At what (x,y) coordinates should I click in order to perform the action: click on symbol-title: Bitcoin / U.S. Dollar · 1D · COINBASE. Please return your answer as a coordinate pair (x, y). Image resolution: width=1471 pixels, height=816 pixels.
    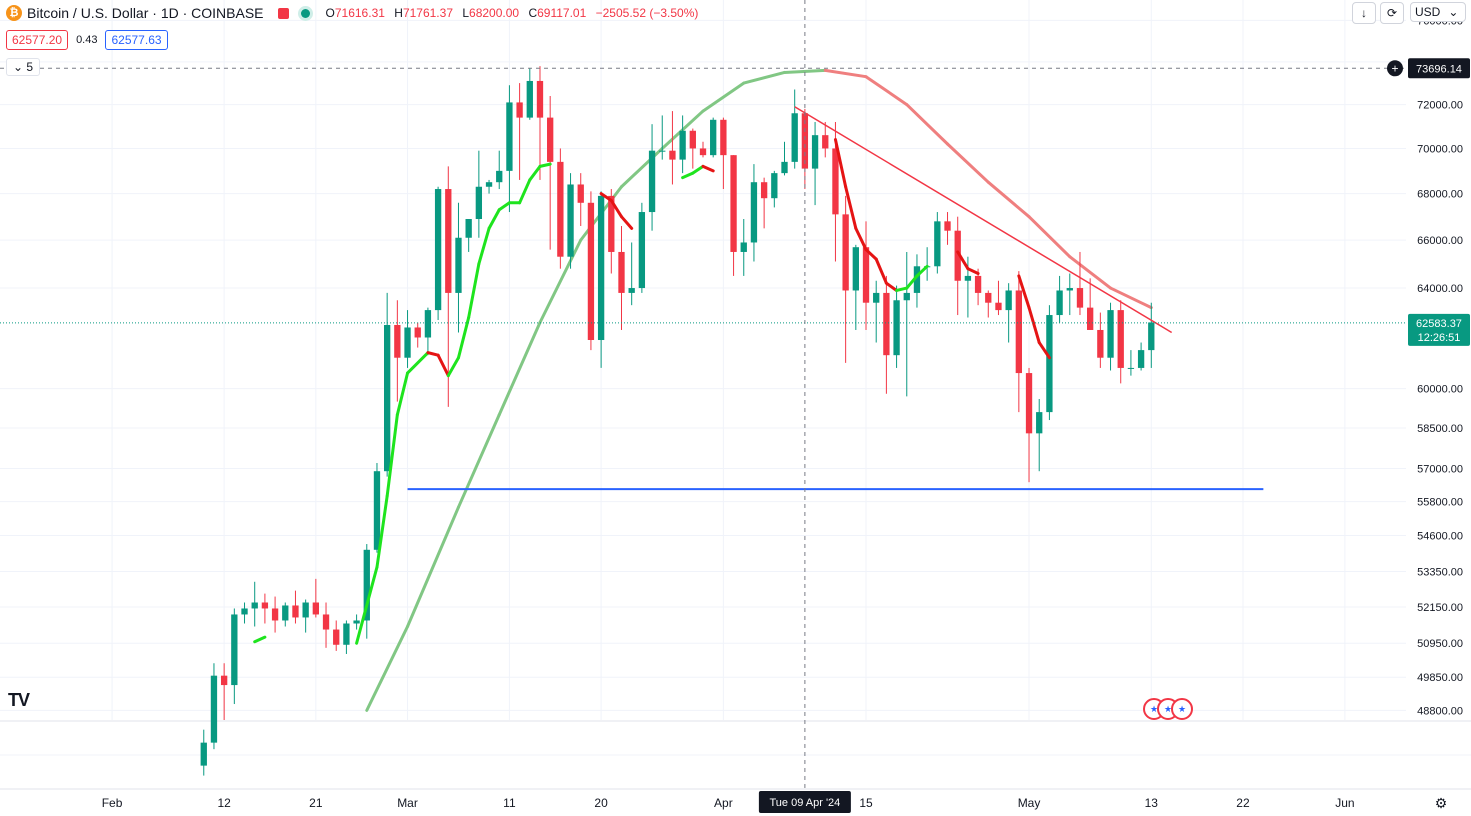
    Looking at the image, I should click on (145, 13).